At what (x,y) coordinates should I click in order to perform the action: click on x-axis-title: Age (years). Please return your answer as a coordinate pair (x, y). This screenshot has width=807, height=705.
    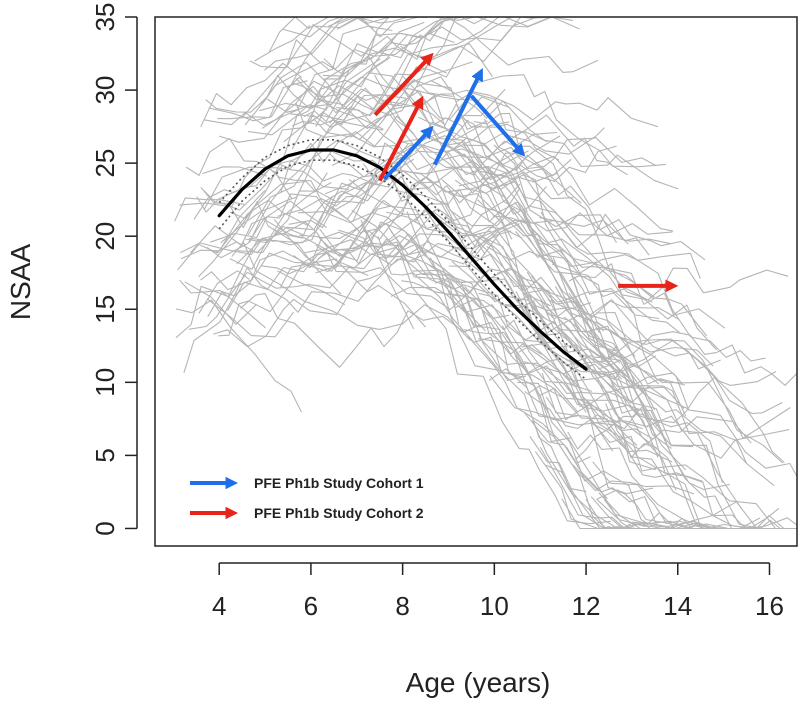
    Looking at the image, I should click on (478, 682).